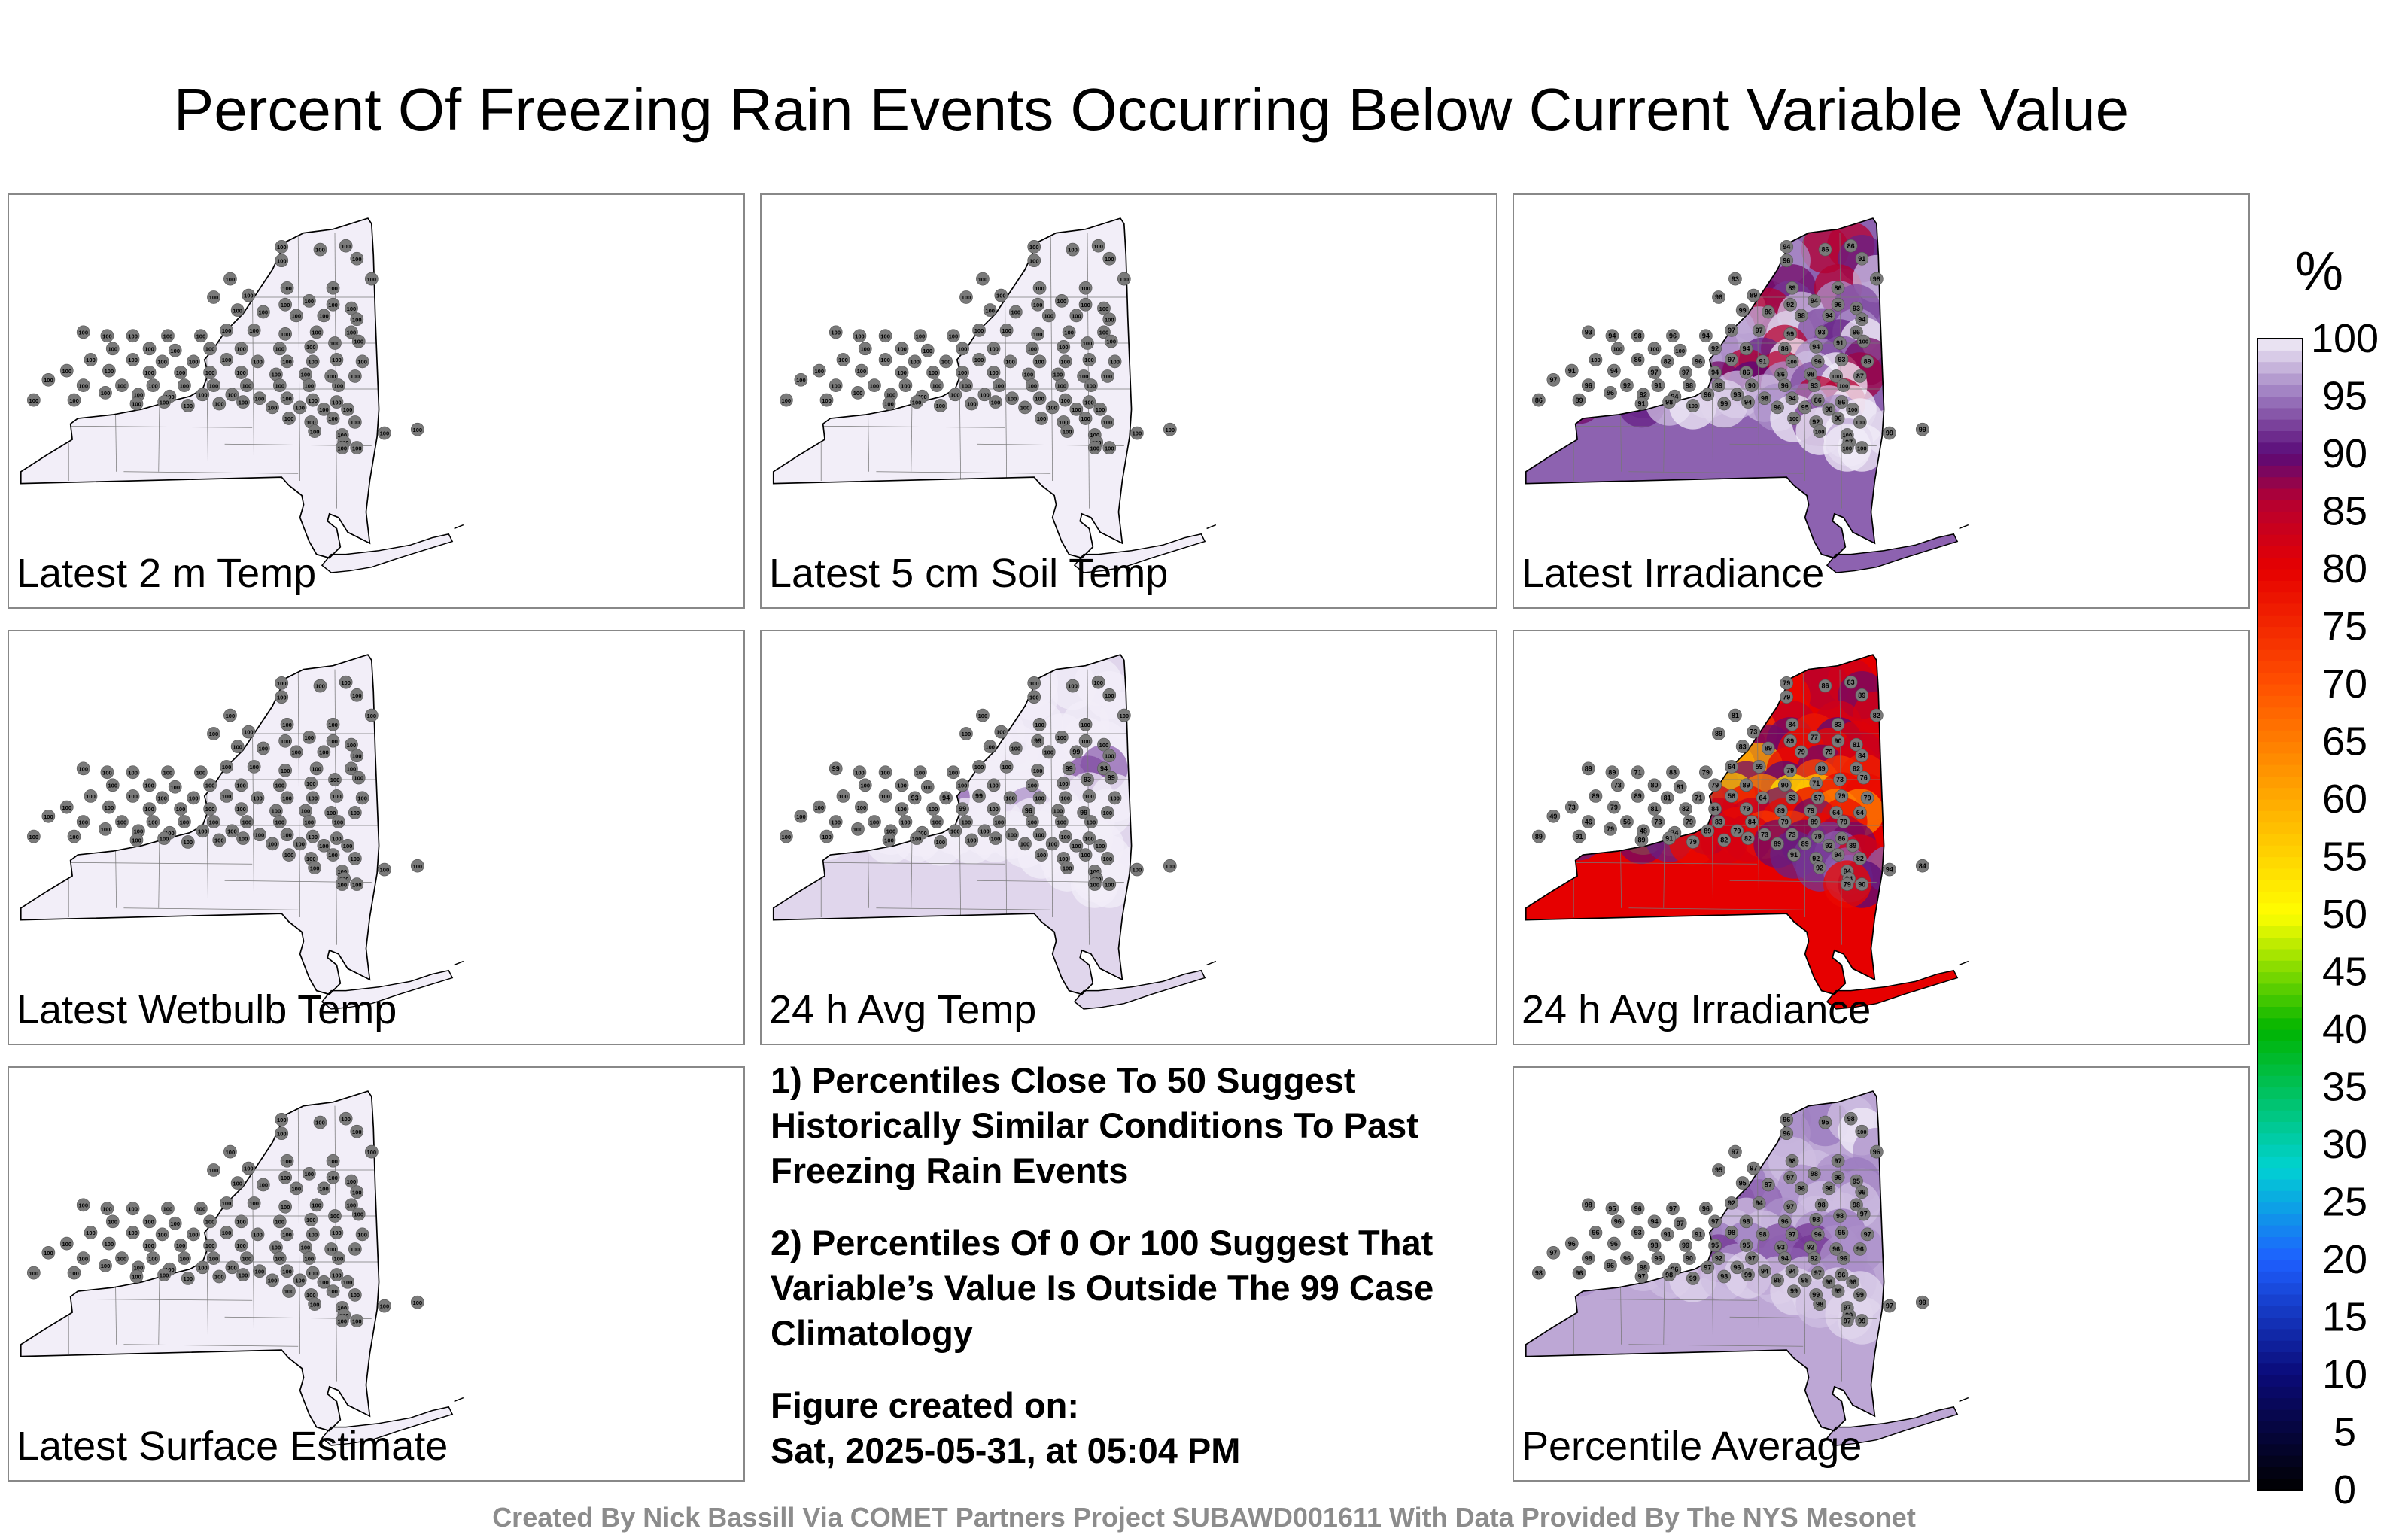 Image resolution: width=2408 pixels, height=1535 pixels. Describe the element at coordinates (1211, 527) in the screenshot. I see `island-dash` at that location.